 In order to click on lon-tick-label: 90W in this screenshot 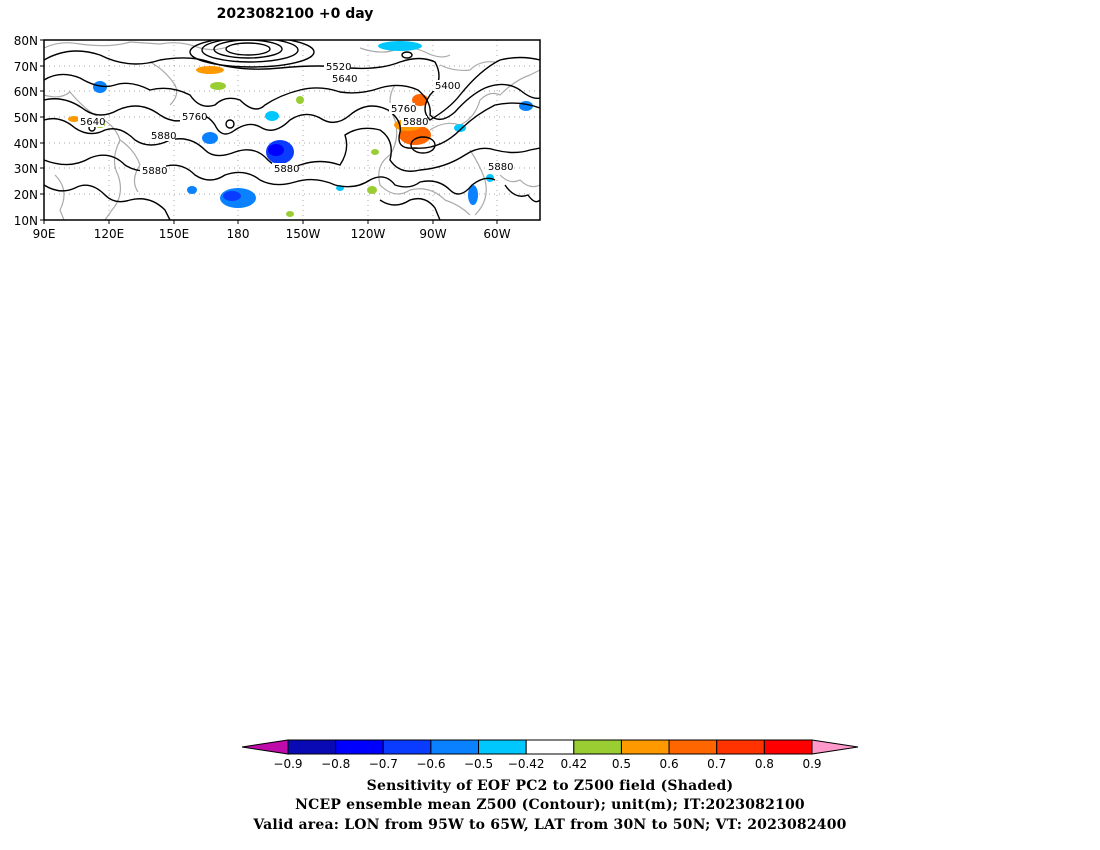, I will do `click(432, 234)`.